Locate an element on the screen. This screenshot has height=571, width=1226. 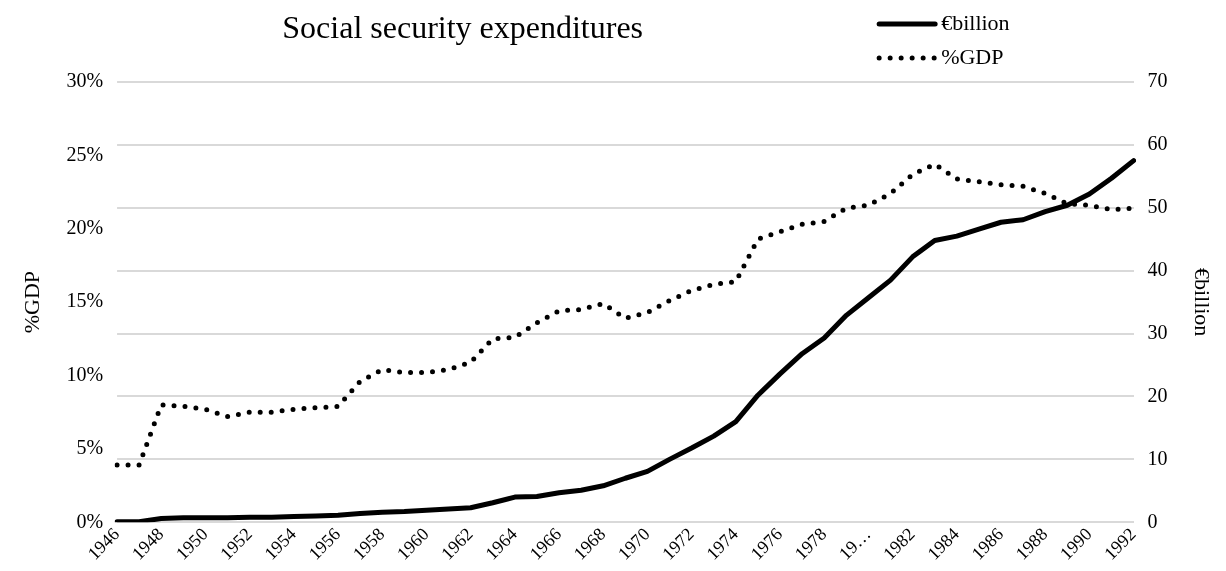
chart-title: Social security expenditures is located at coordinates (463, 27).